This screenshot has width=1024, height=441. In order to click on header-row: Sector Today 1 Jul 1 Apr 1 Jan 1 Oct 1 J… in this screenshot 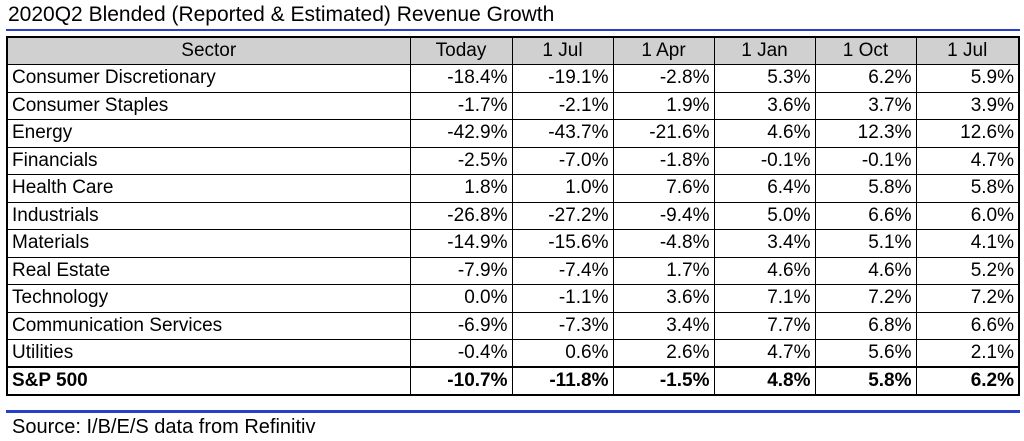, I will do `click(513, 50)`.